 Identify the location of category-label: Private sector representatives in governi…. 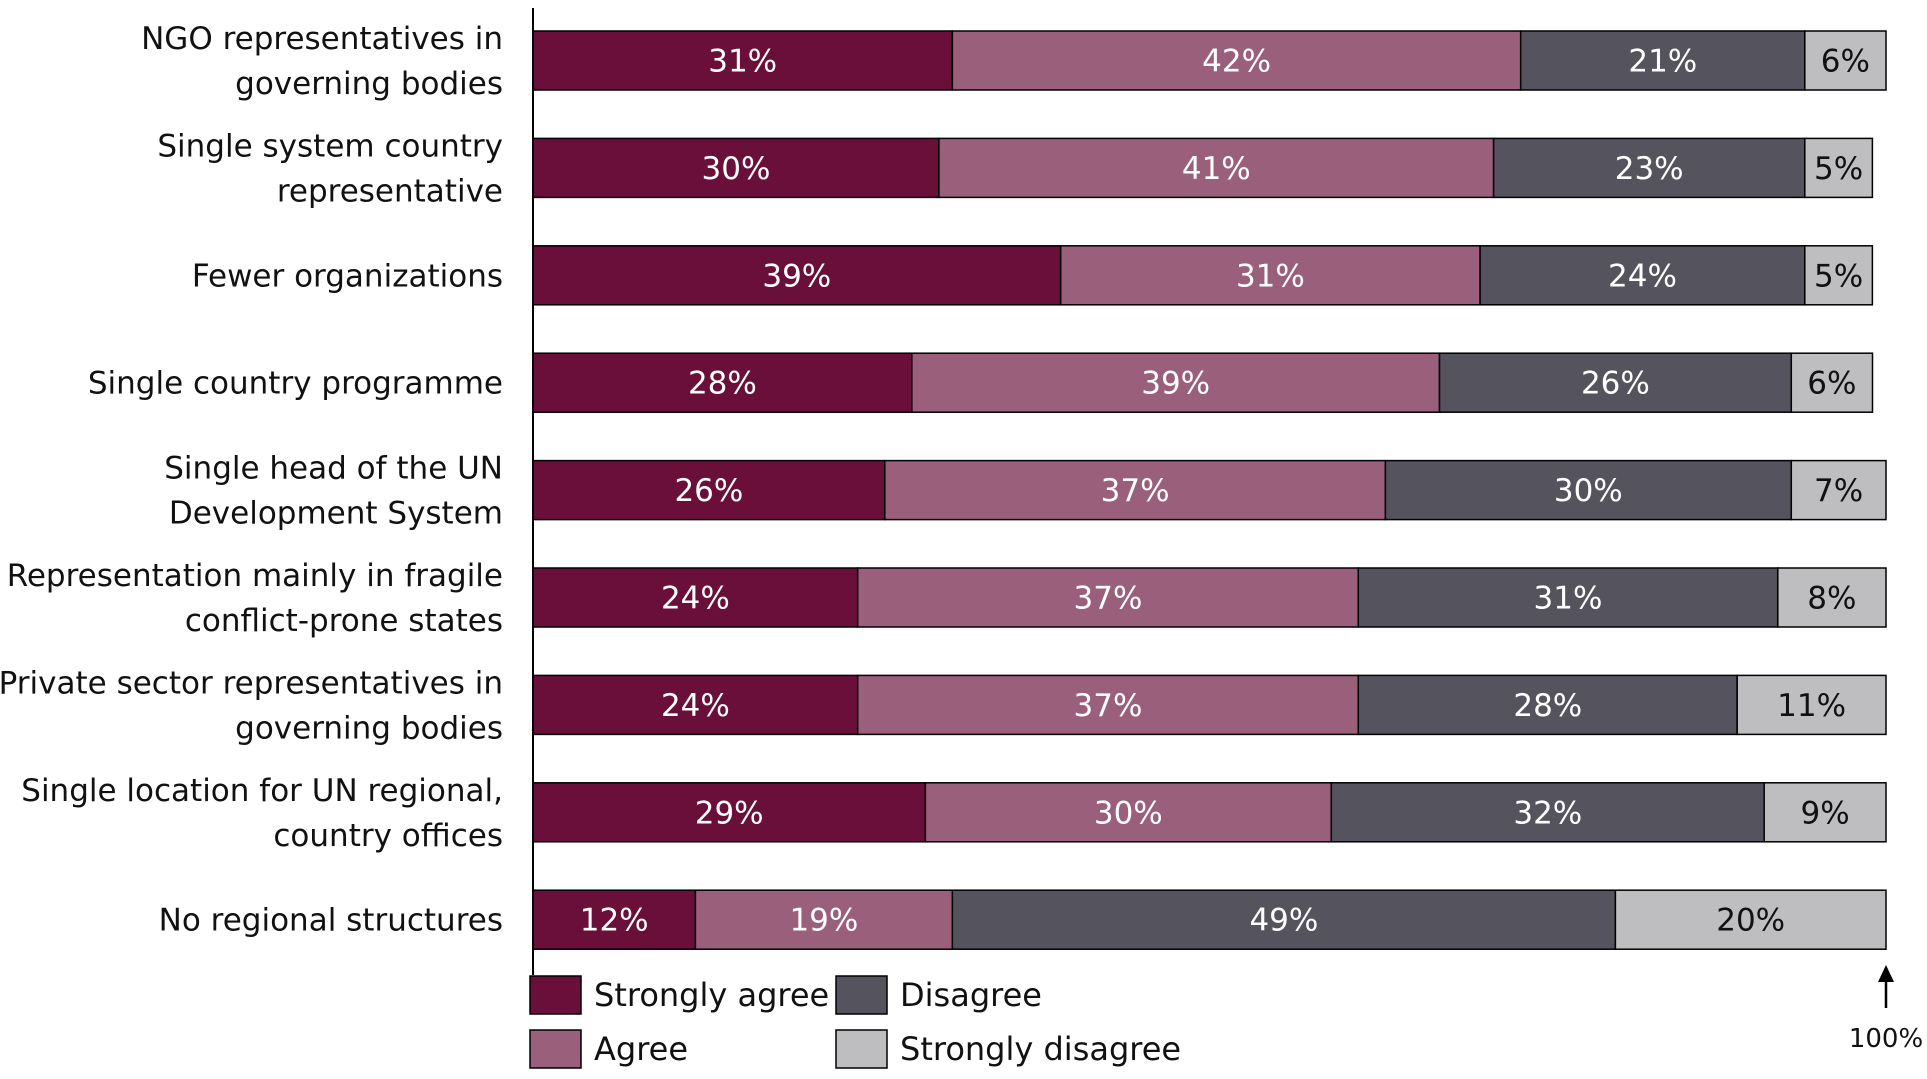
(251, 705).